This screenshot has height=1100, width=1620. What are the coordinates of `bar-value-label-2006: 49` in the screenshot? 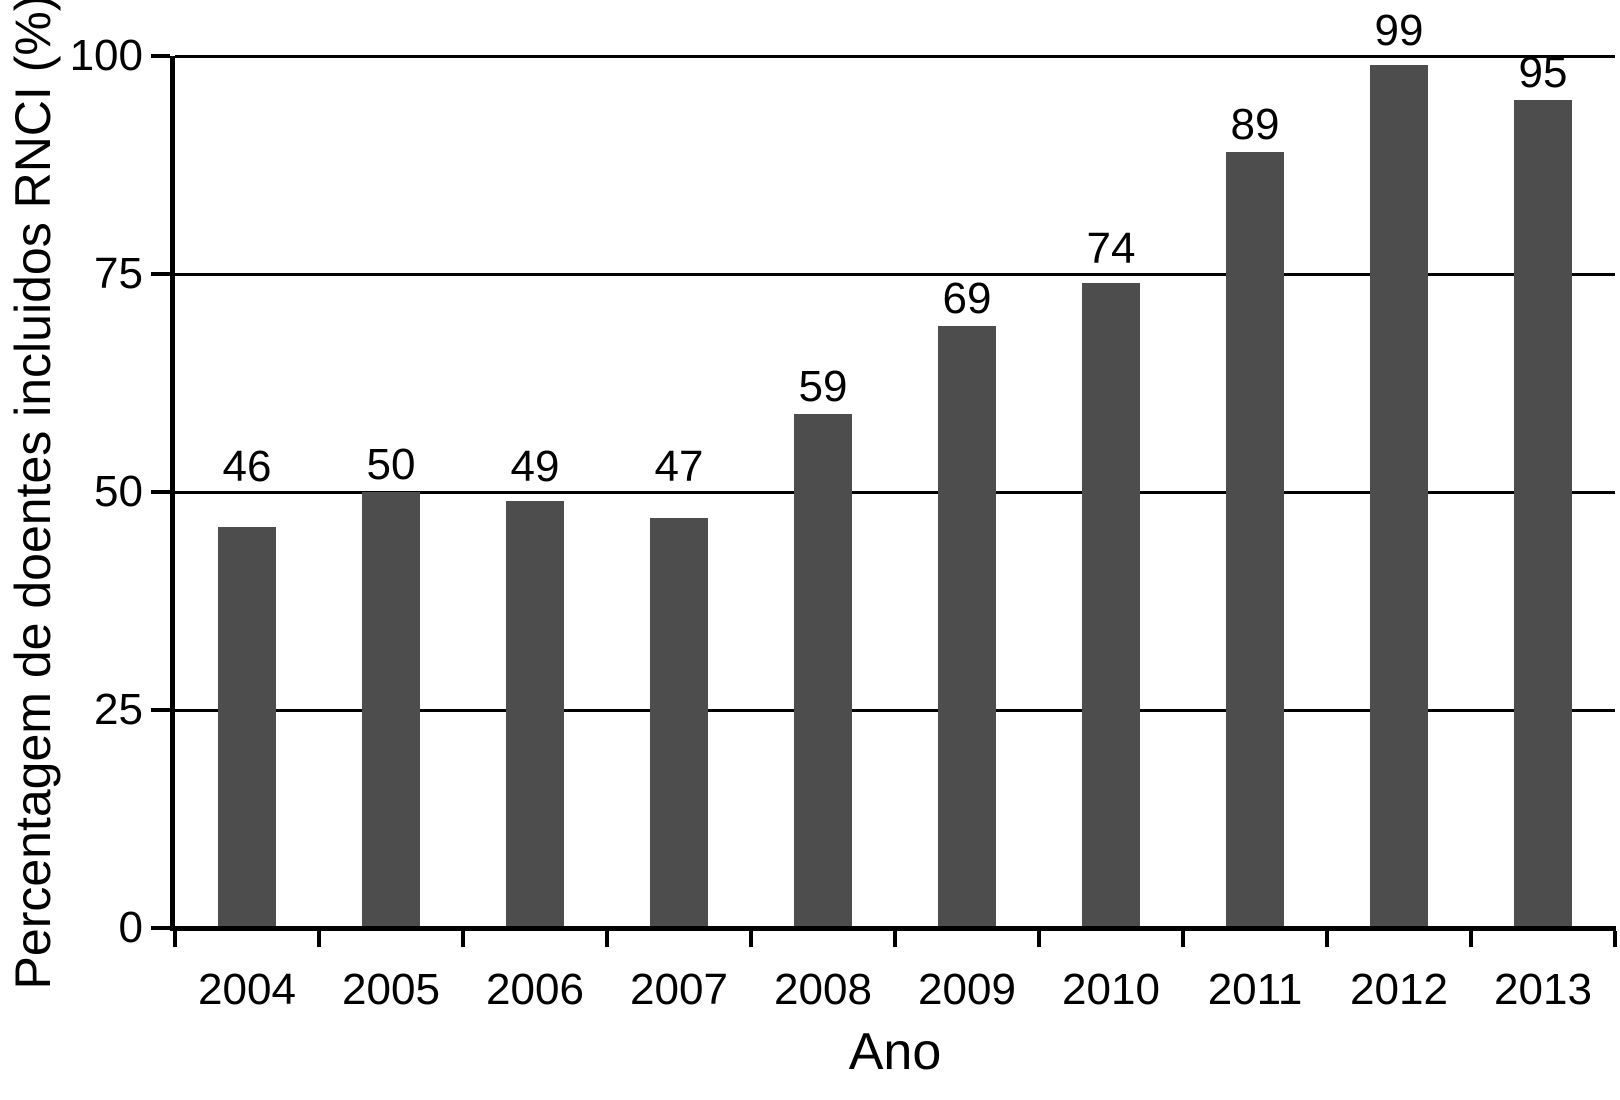 It's located at (535, 466).